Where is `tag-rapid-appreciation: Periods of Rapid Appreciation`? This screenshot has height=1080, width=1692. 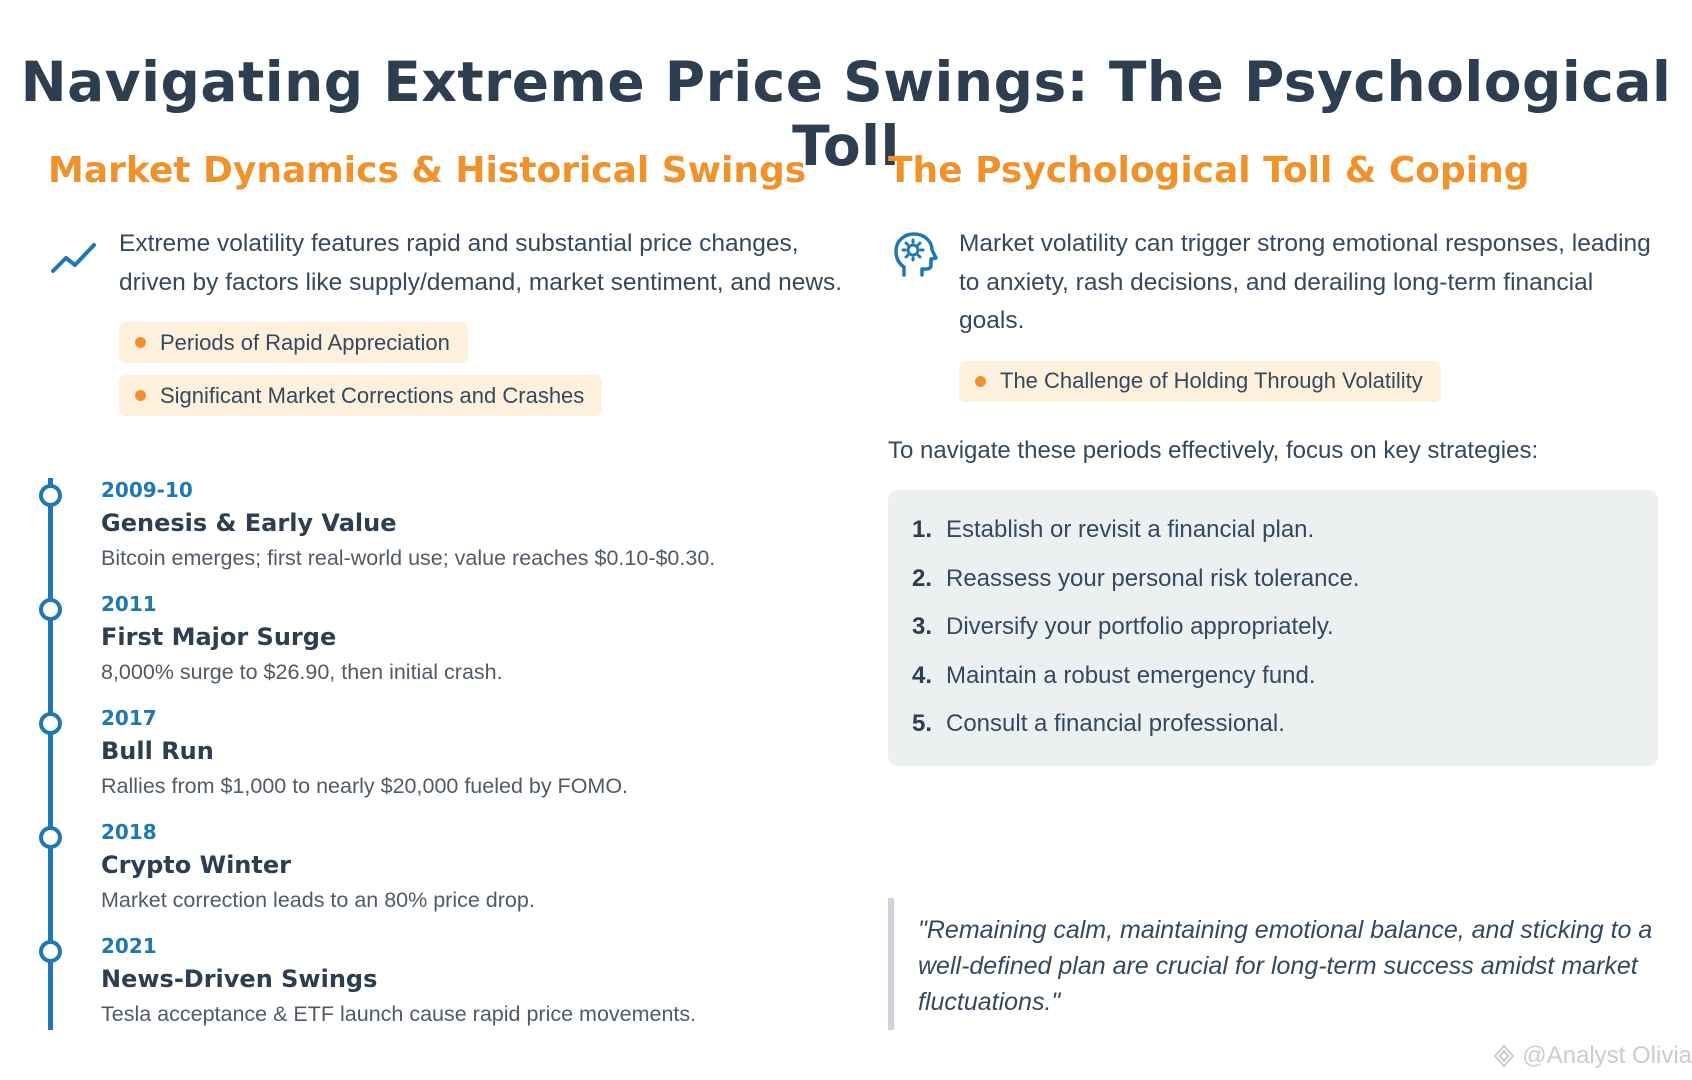 tag-rapid-appreciation: Periods of Rapid Appreciation is located at coordinates (293, 342).